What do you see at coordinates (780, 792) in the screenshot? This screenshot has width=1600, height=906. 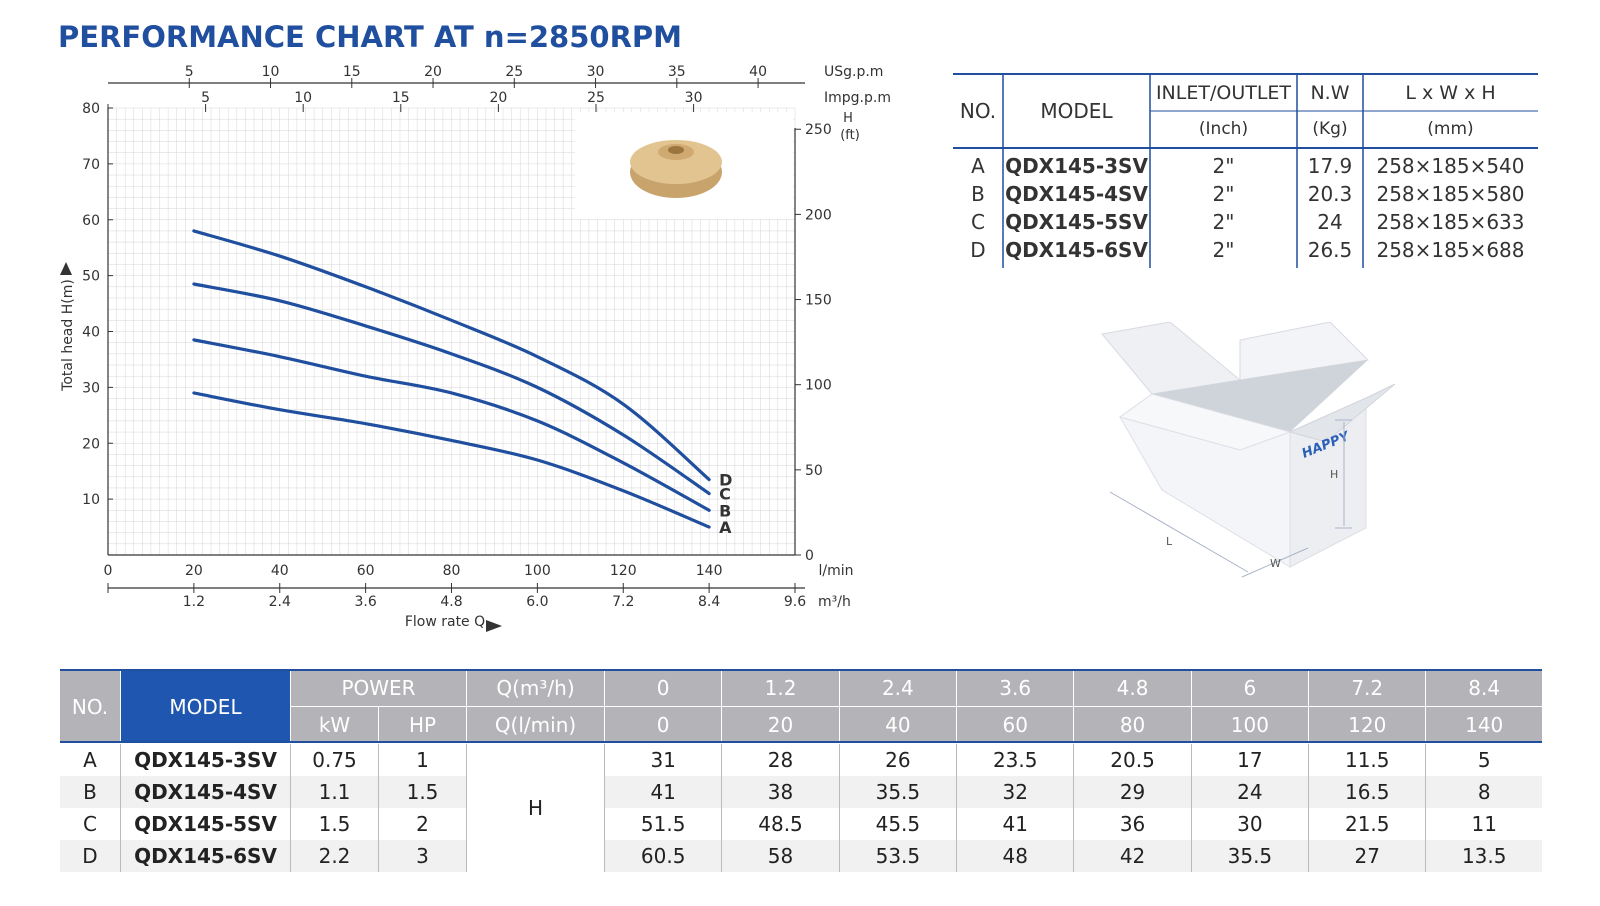 I see `perf-cell-value: 38` at bounding box center [780, 792].